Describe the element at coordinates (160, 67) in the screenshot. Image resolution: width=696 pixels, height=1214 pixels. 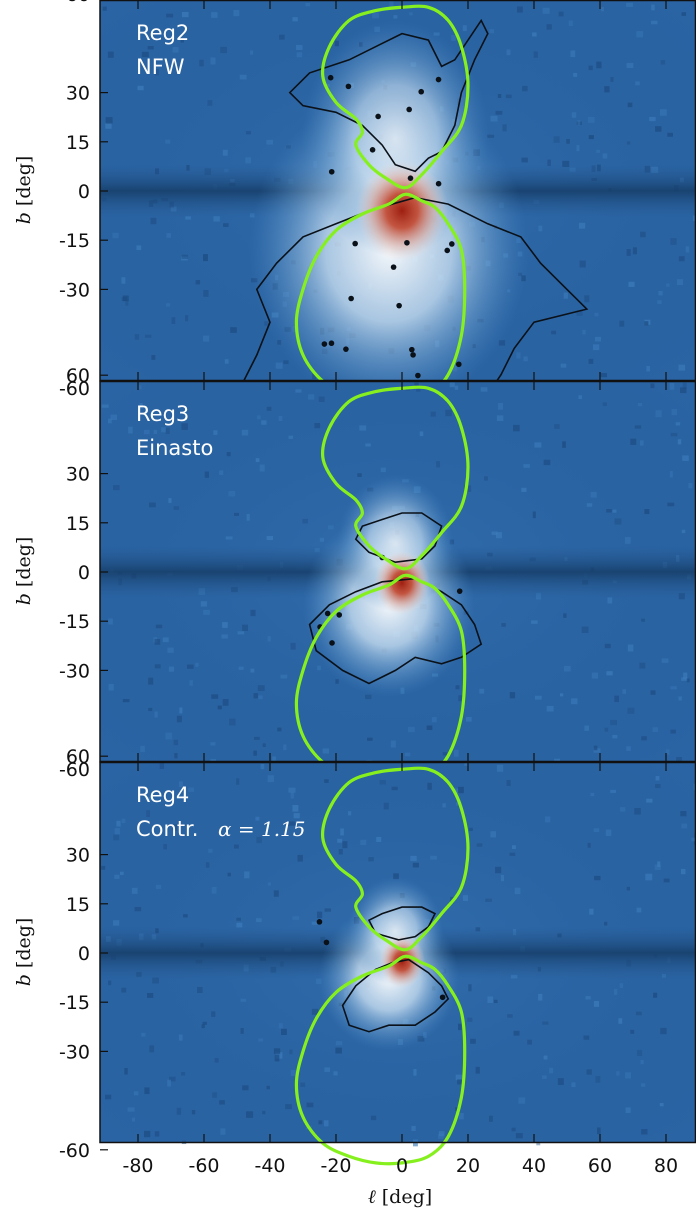
I see `panel-profile-label: NFW` at that location.